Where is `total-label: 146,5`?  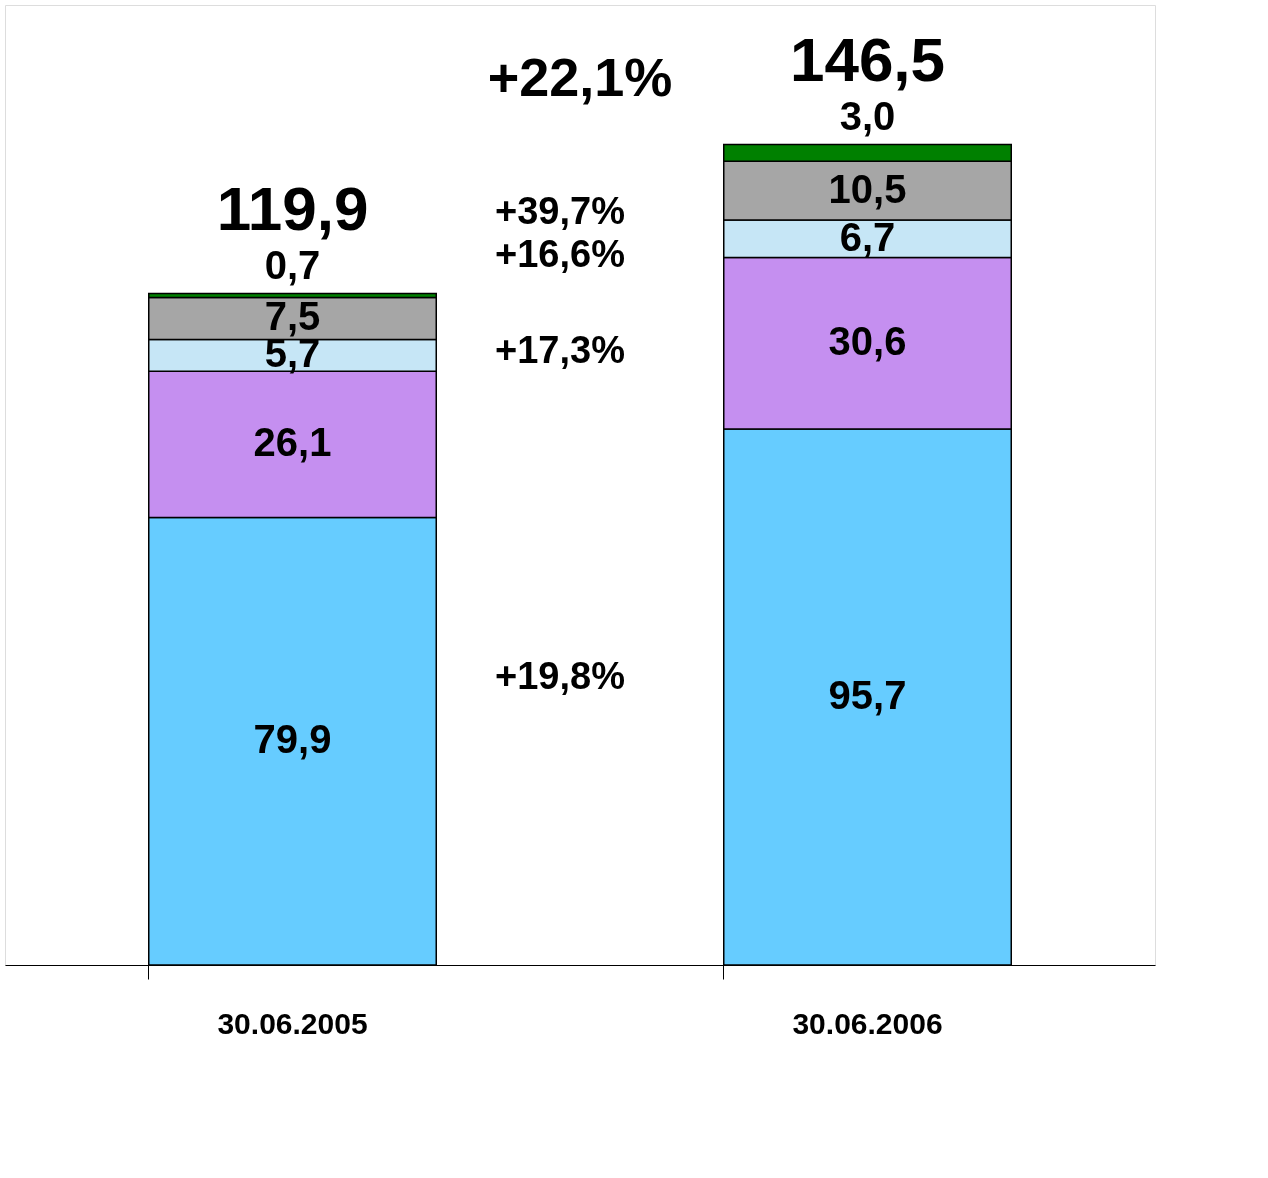 total-label: 146,5 is located at coordinates (867, 60).